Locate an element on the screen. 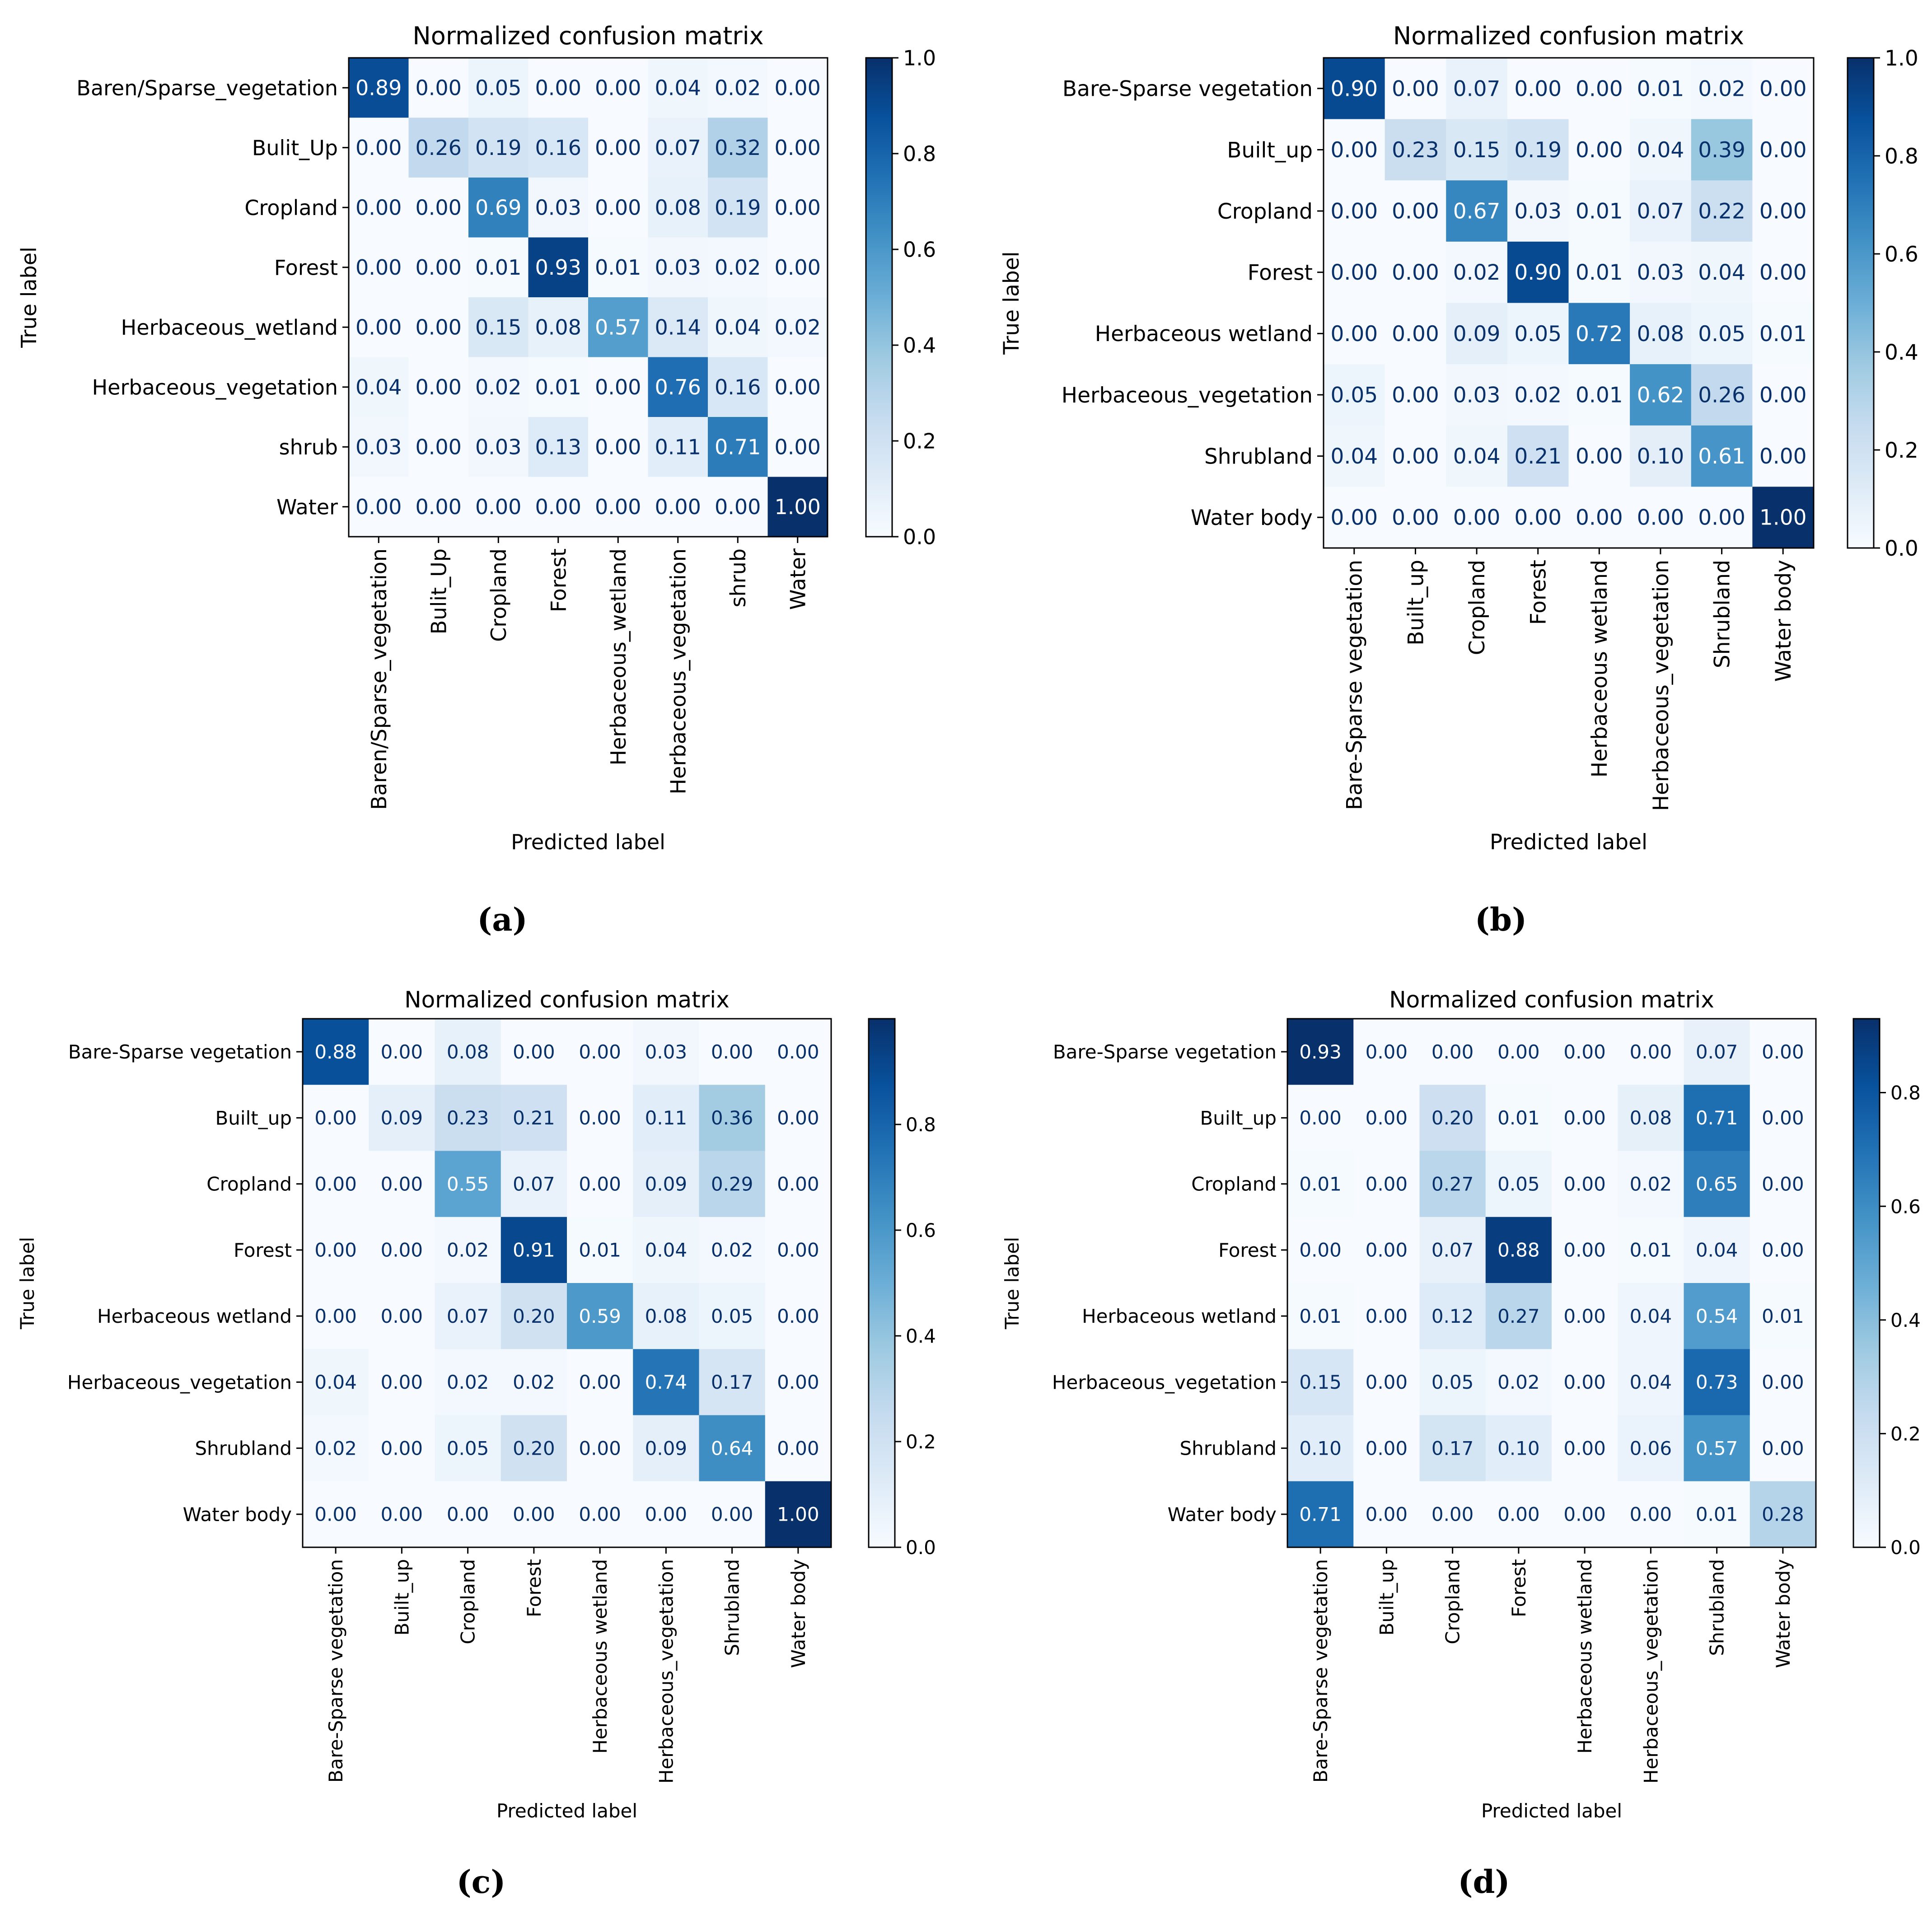  x-tick-label: Herbaceous_vegetation is located at coordinates (666, 1671).